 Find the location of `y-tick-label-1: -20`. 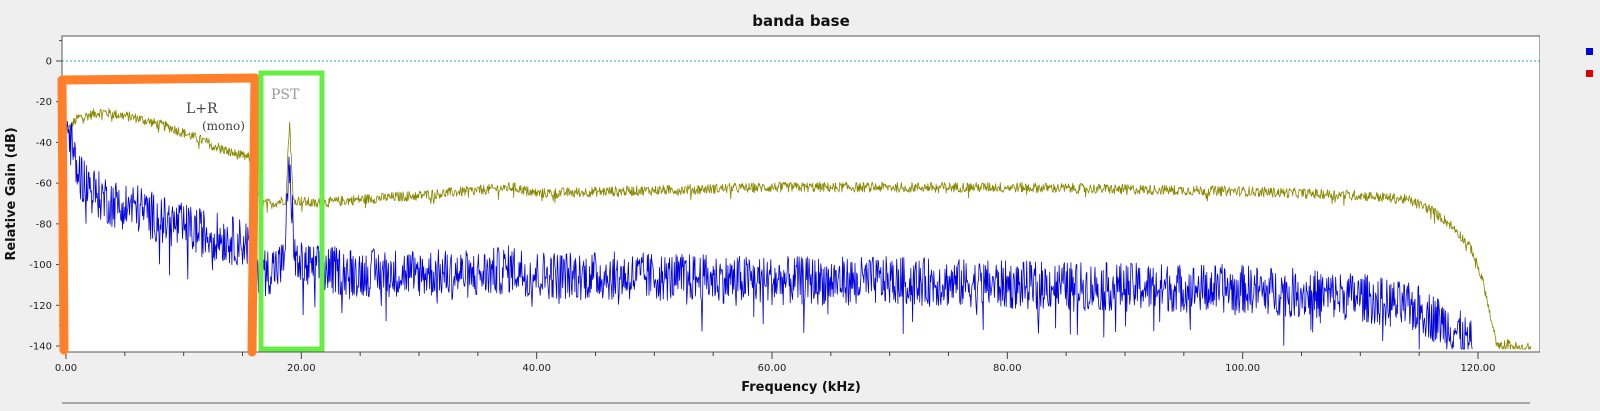

y-tick-label-1: -20 is located at coordinates (44, 102).